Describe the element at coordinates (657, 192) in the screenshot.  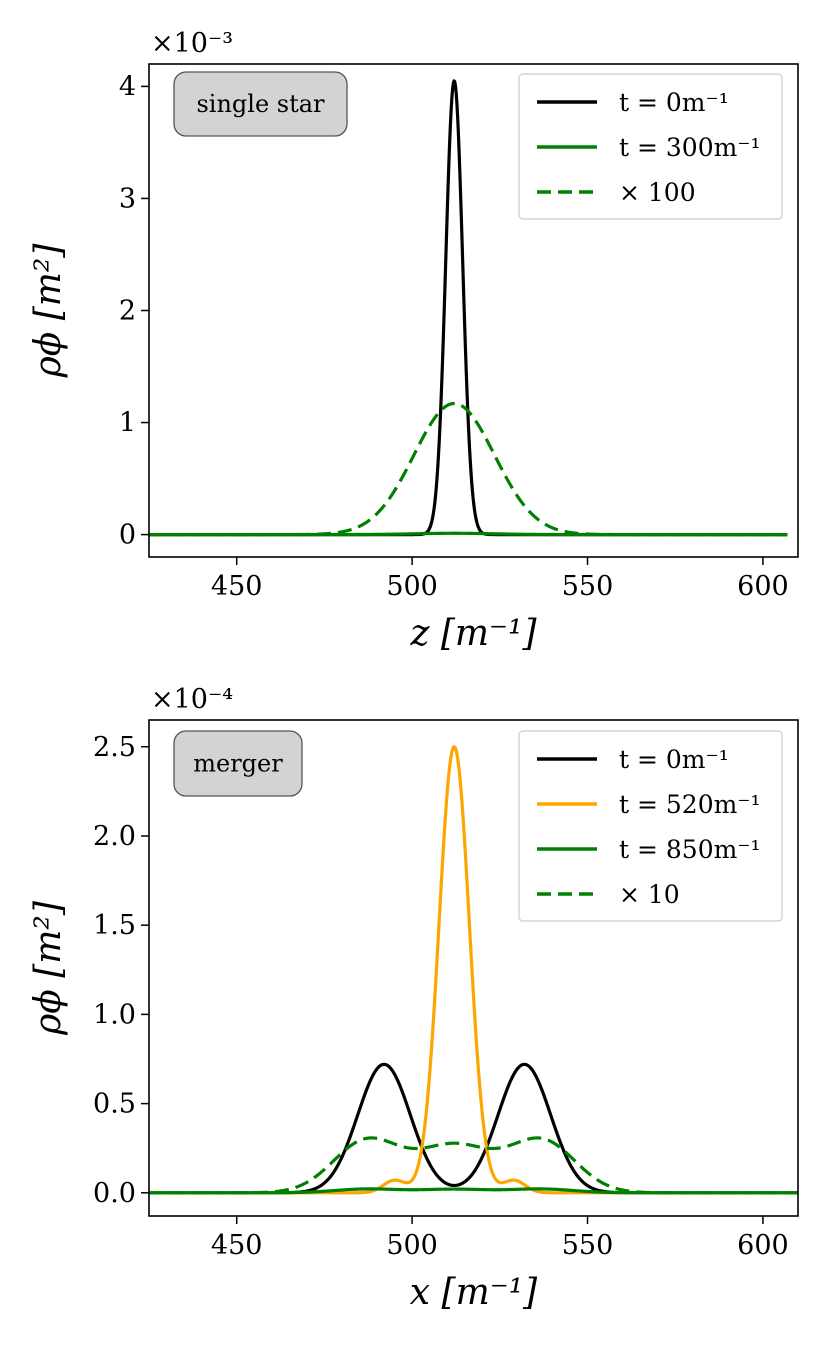
I see `legend-entry: × 100` at that location.